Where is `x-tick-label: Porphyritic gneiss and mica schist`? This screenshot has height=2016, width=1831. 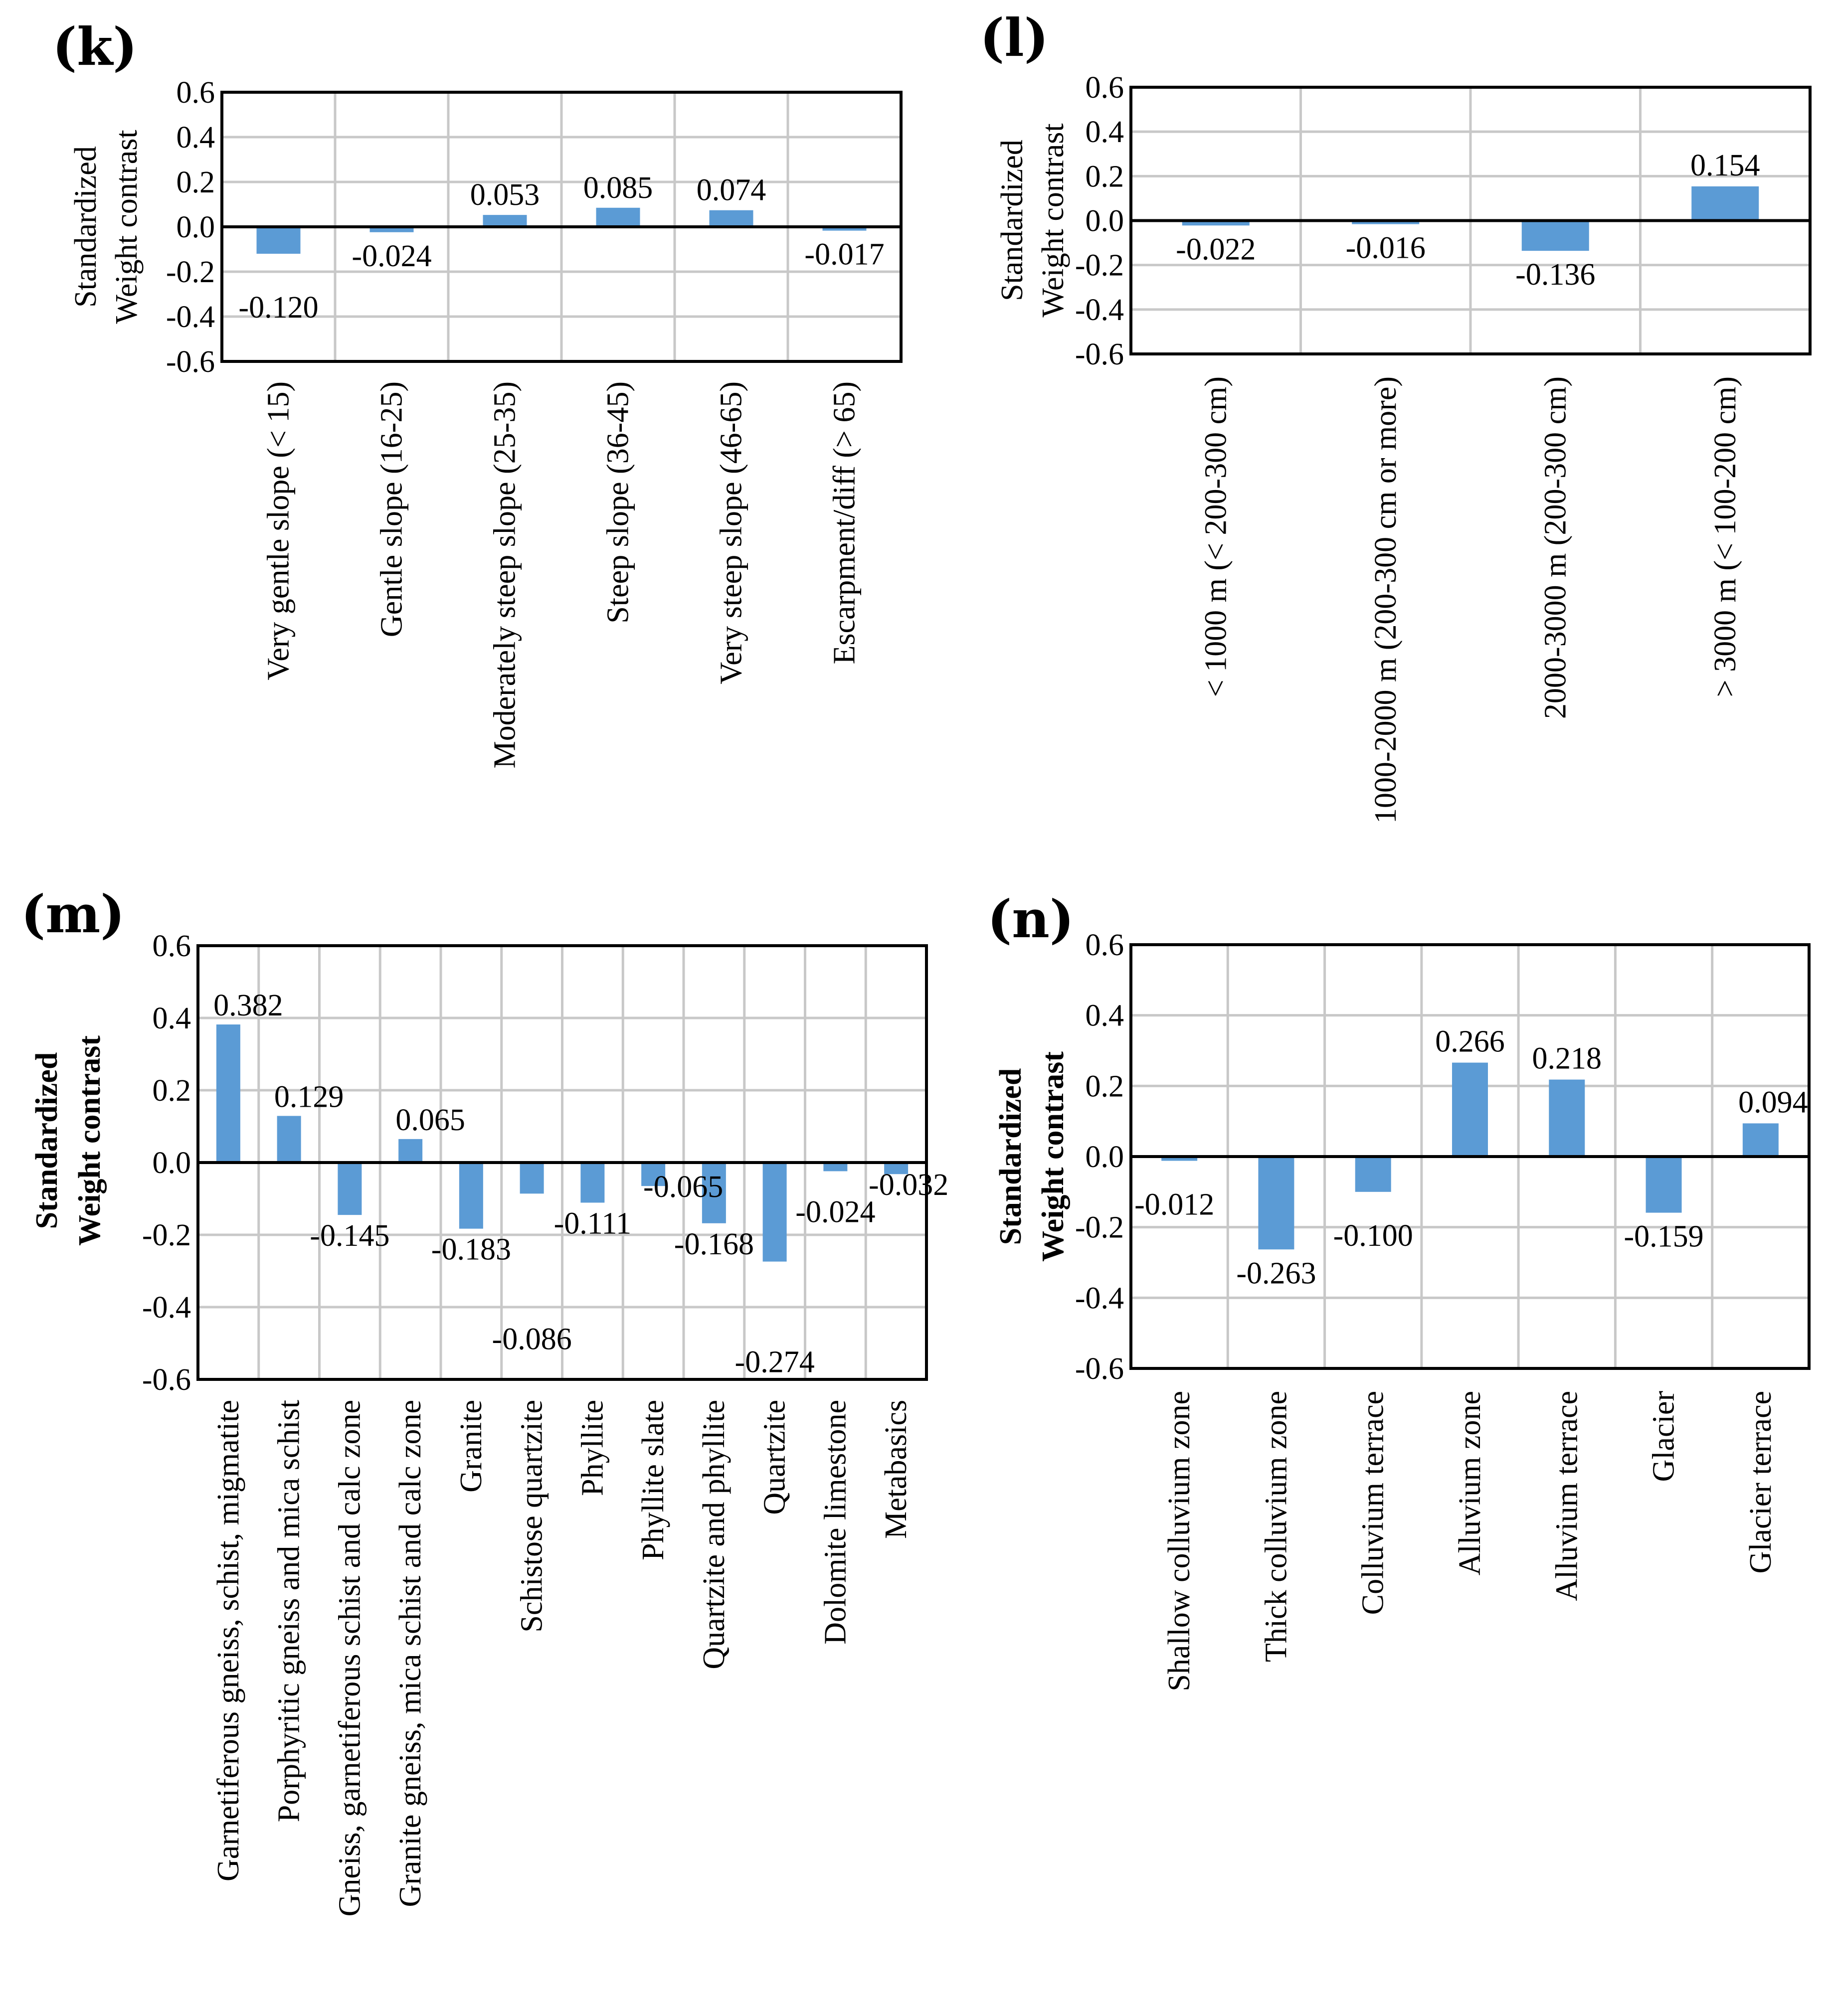
x-tick-label: Porphyritic gneiss and mica schist is located at coordinates (289, 1611).